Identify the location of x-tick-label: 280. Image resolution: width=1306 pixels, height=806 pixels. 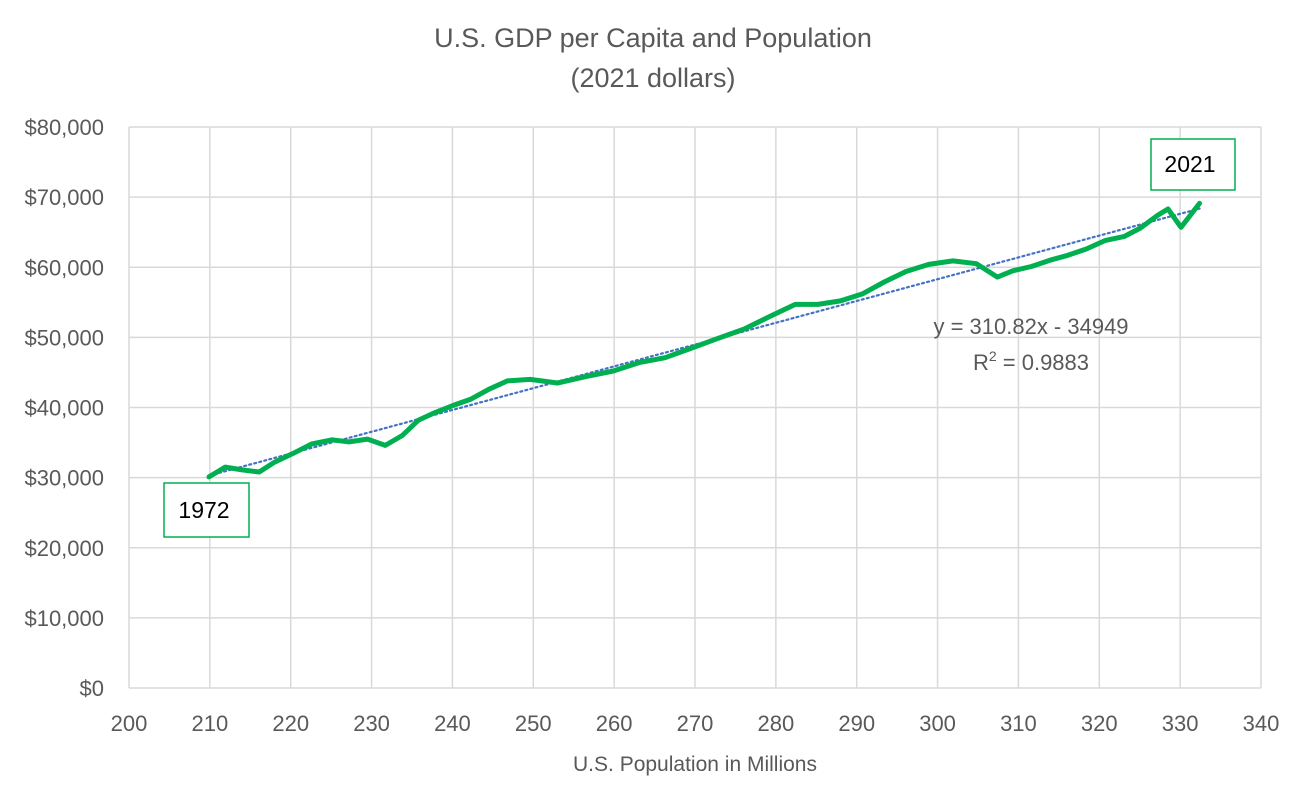
(775, 723).